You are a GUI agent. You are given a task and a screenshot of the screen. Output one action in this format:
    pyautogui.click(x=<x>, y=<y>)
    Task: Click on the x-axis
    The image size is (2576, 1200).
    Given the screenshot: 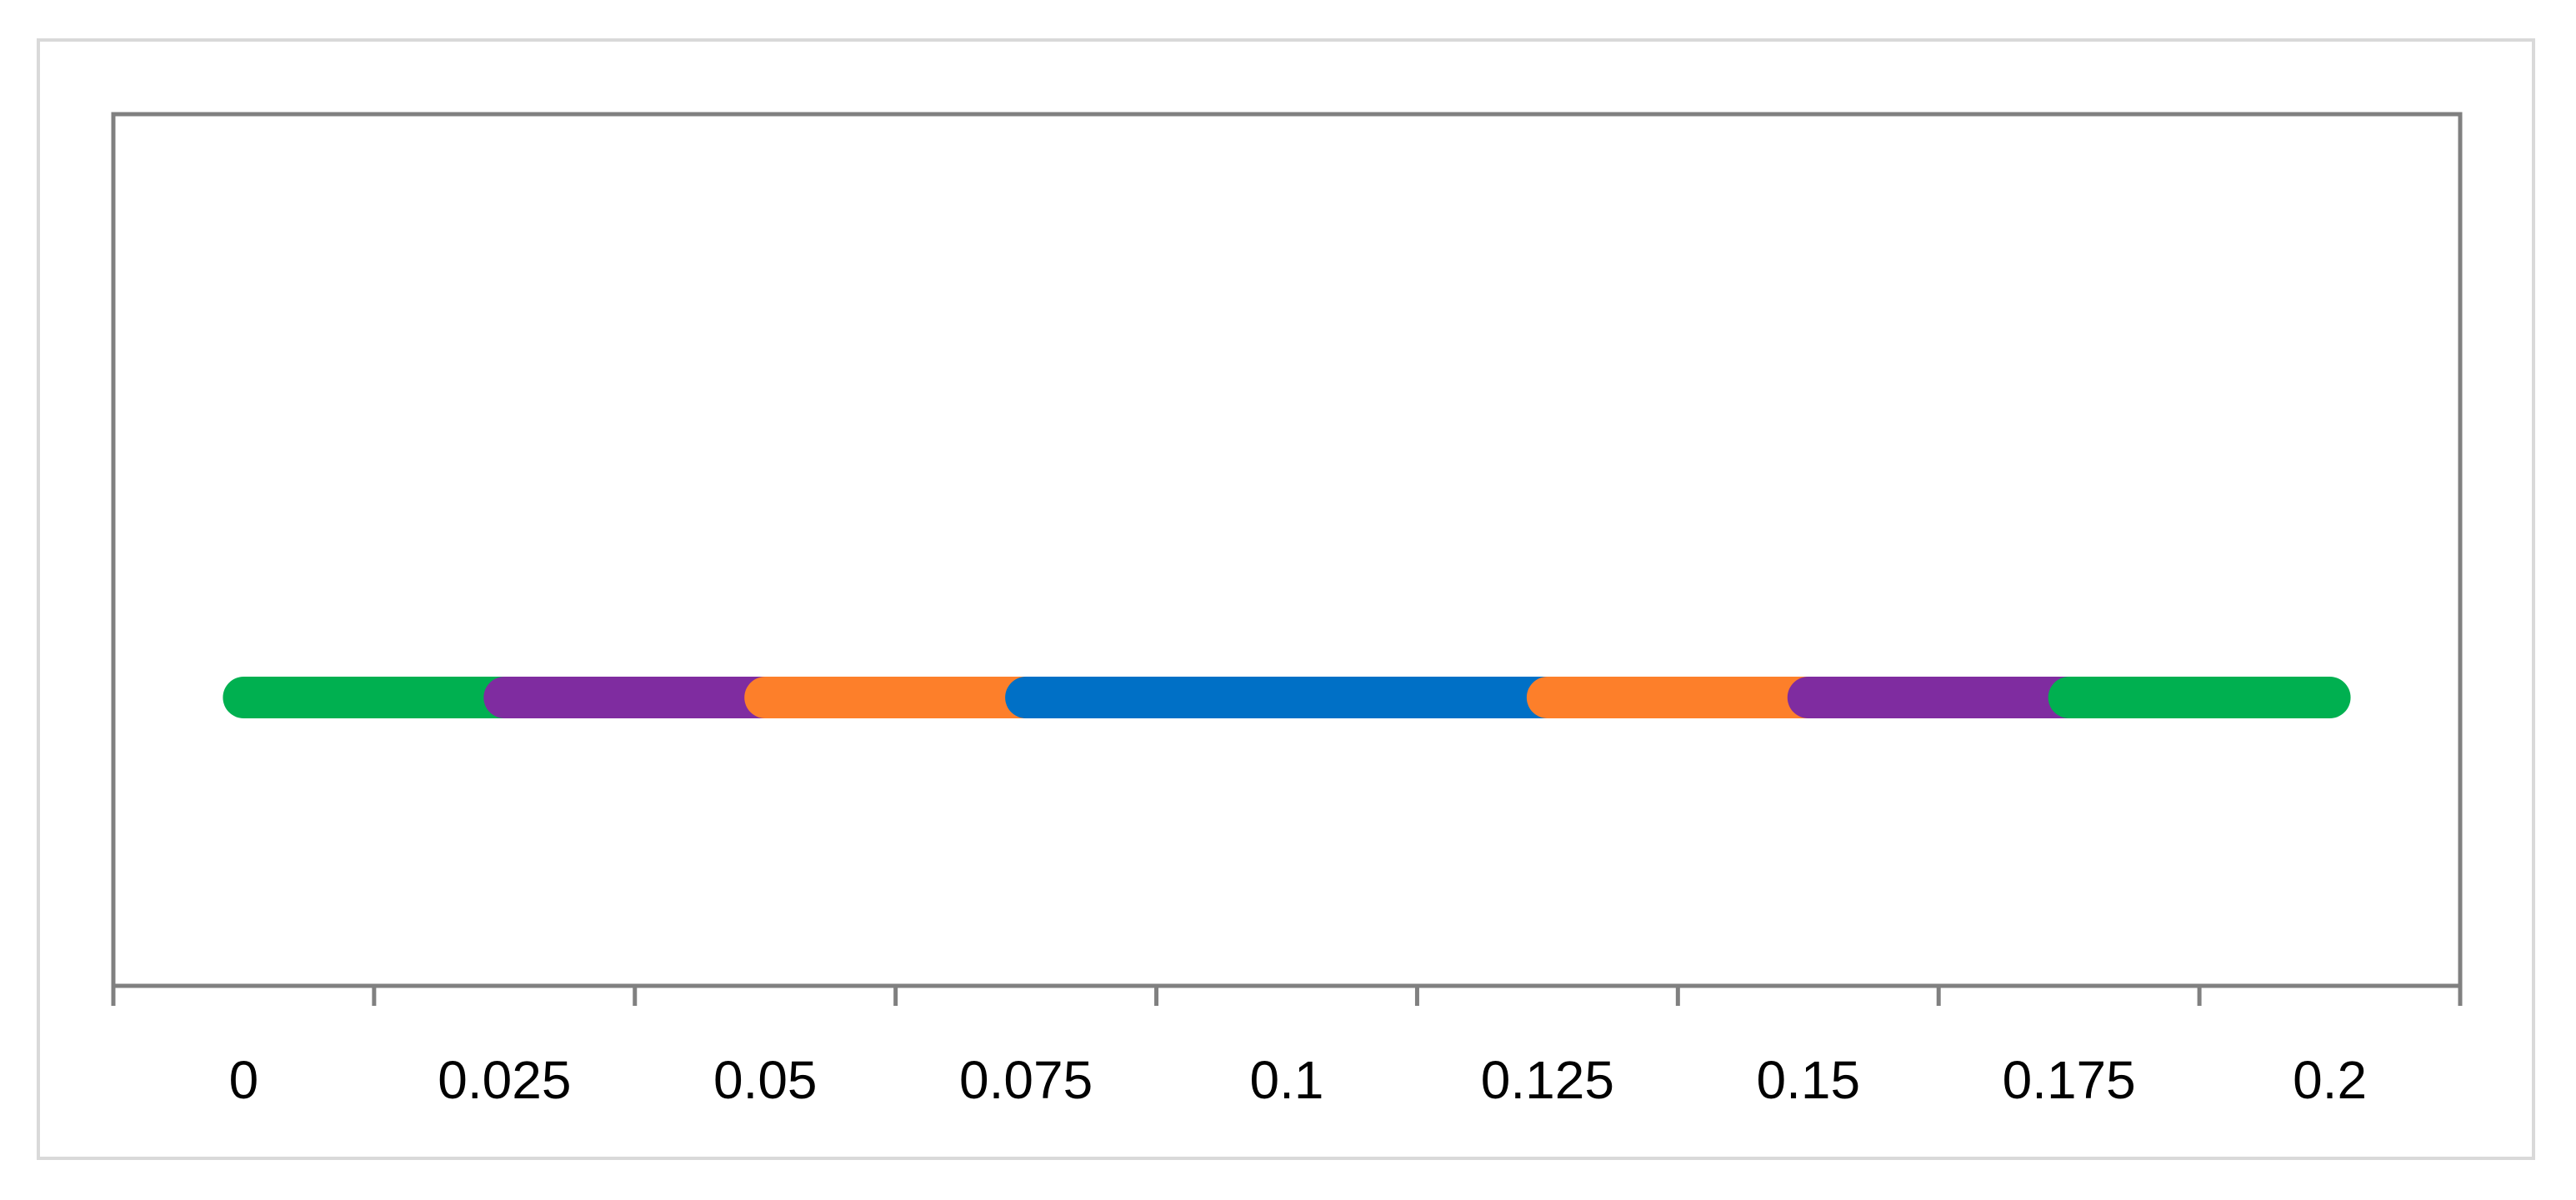 What is the action you would take?
    pyautogui.click(x=1287, y=994)
    